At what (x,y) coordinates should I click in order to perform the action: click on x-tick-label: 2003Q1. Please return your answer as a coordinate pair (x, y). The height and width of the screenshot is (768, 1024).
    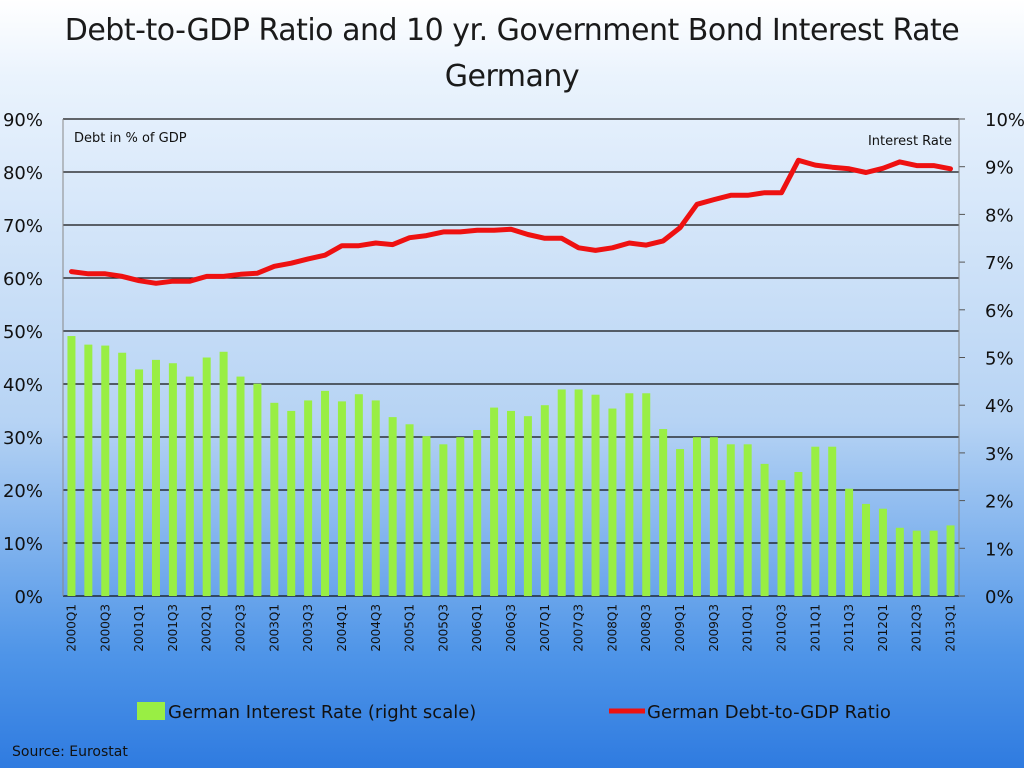
    Looking at the image, I should click on (274, 628).